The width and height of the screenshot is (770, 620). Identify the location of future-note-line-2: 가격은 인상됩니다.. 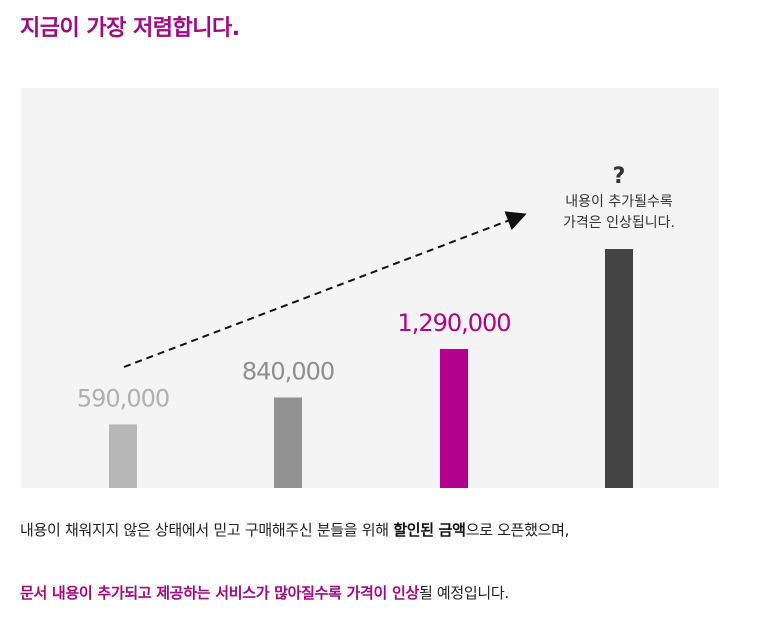
(619, 223).